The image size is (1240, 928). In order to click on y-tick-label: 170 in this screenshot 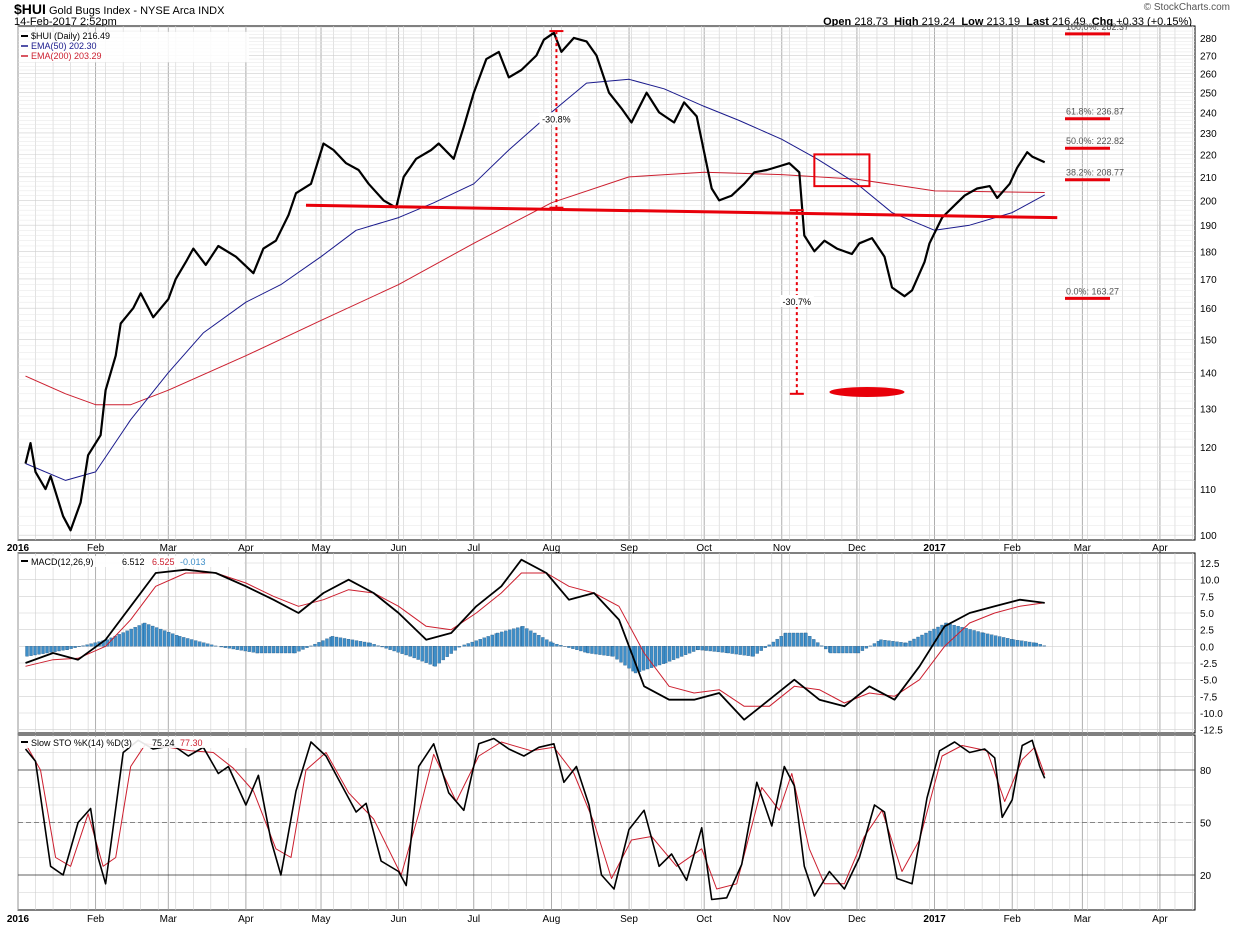, I will do `click(1208, 280)`.